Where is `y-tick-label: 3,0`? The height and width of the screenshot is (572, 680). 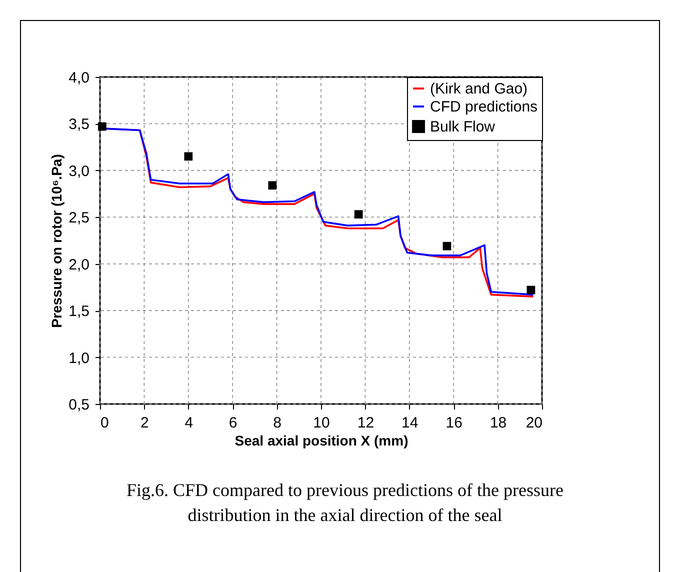 y-tick-label: 3,0 is located at coordinates (79, 171).